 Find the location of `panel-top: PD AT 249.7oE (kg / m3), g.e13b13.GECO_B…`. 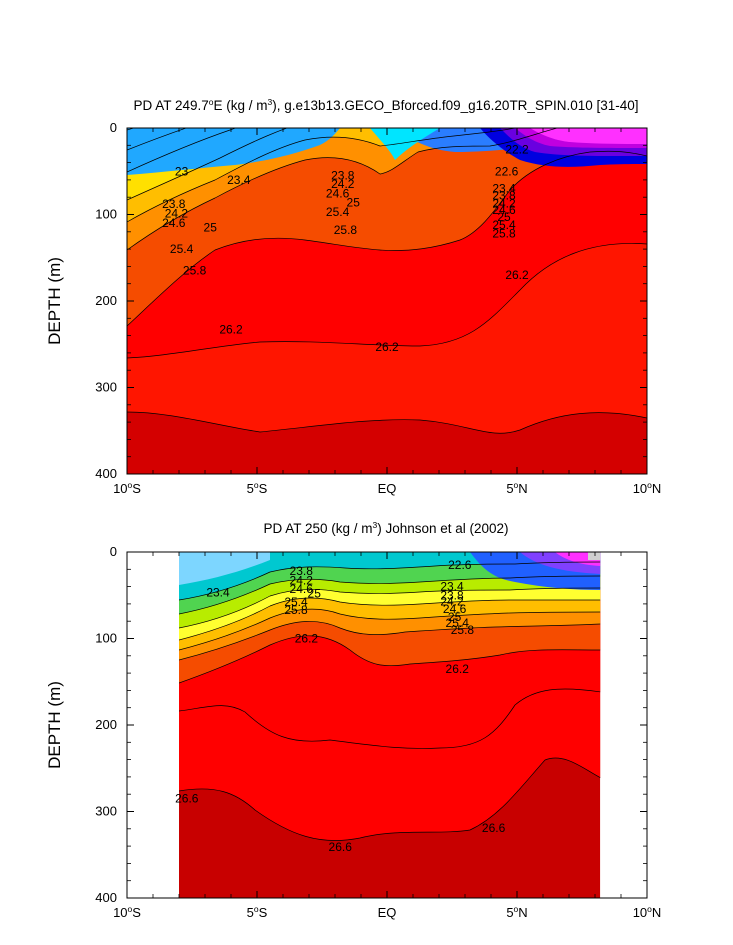

panel-top: PD AT 249.7oE (kg / m3), g.e13b13.GECO_B… is located at coordinates (385, 105).